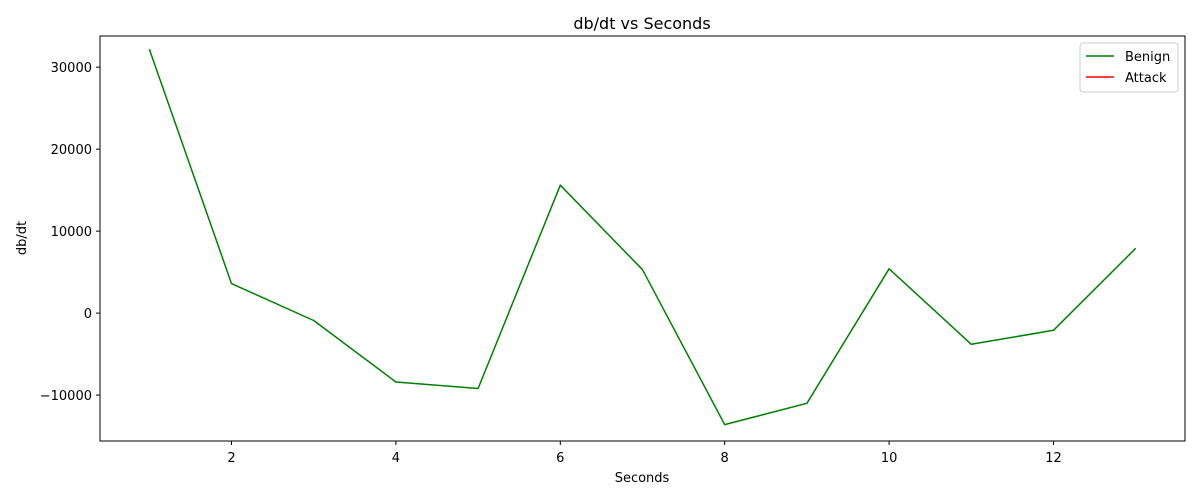 This screenshot has width=1200, height=500. I want to click on y-tick-label: 10000, so click(71, 232).